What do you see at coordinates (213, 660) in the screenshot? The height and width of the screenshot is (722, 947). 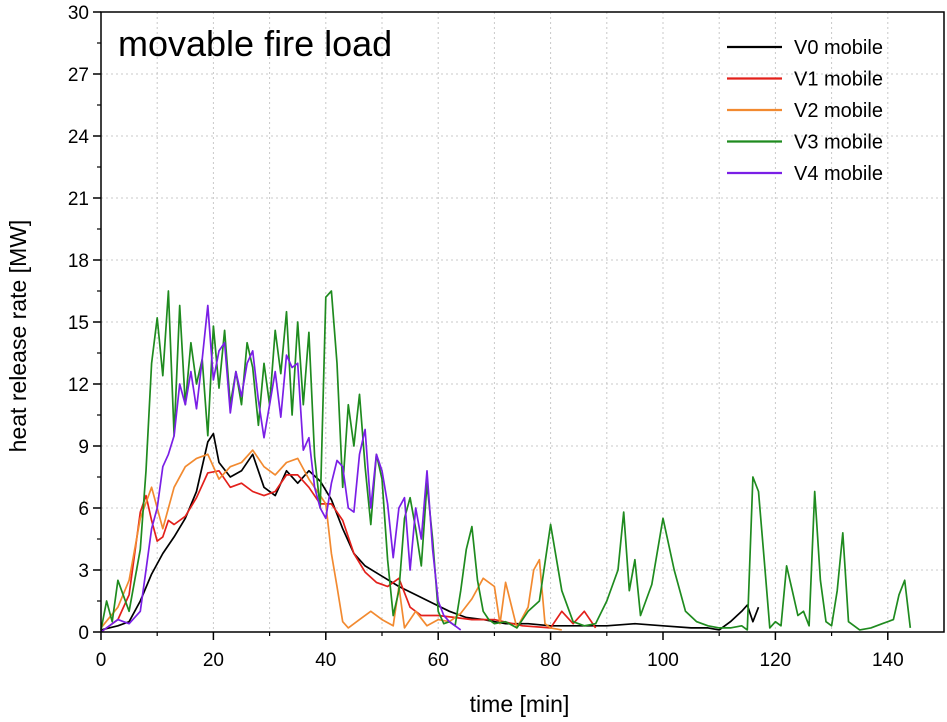 I see `x-tick-label: 20` at bounding box center [213, 660].